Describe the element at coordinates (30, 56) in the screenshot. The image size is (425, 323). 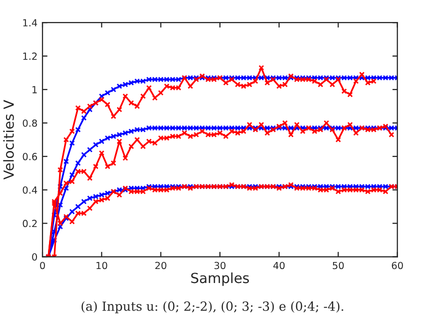
I see `y-tick-label: 1.2` at that location.